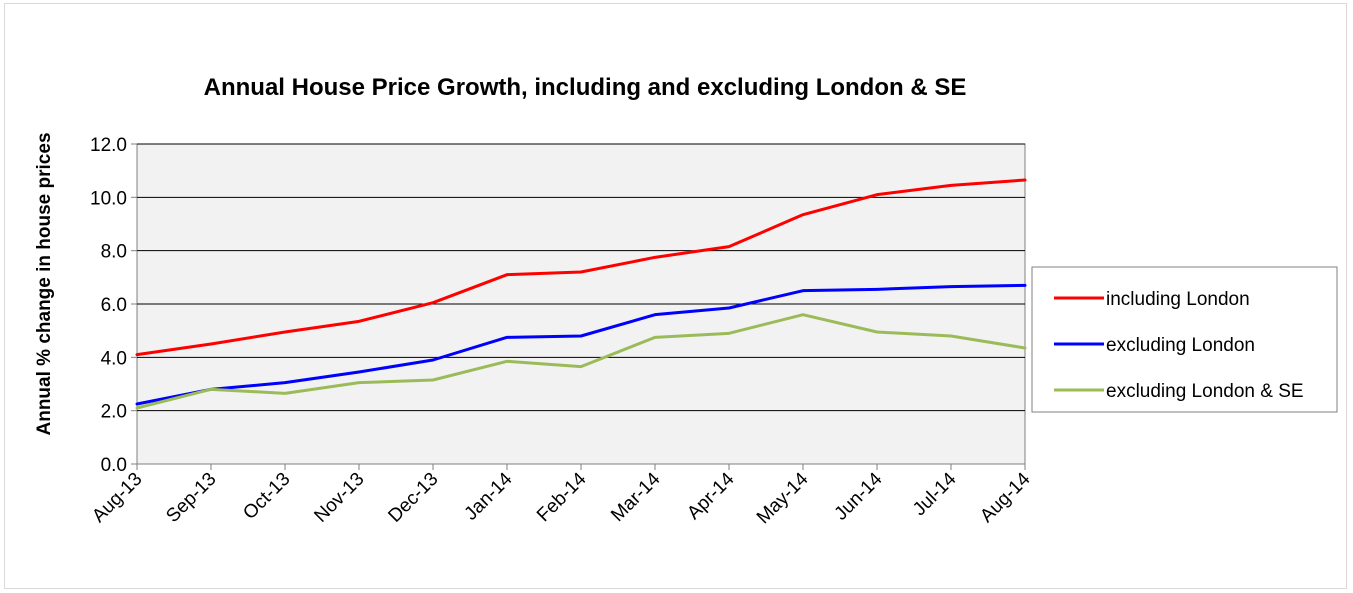 This screenshot has width=1353, height=593. I want to click on x-tick-label: Jan-14, so click(489, 496).